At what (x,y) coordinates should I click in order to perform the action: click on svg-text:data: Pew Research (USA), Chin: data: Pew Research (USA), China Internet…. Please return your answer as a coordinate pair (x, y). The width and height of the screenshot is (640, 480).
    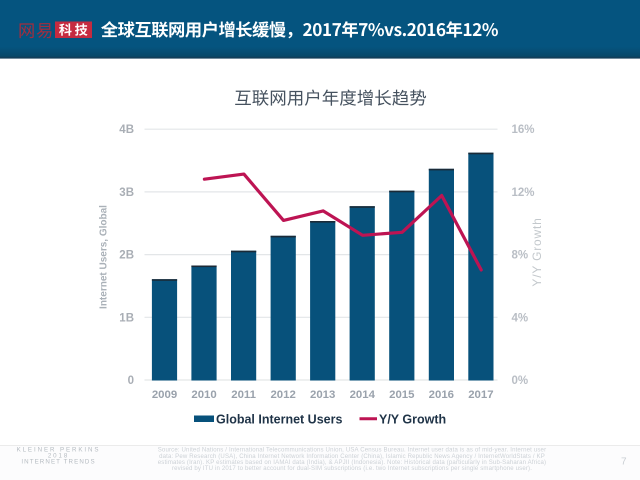
    Looking at the image, I should click on (352, 457).